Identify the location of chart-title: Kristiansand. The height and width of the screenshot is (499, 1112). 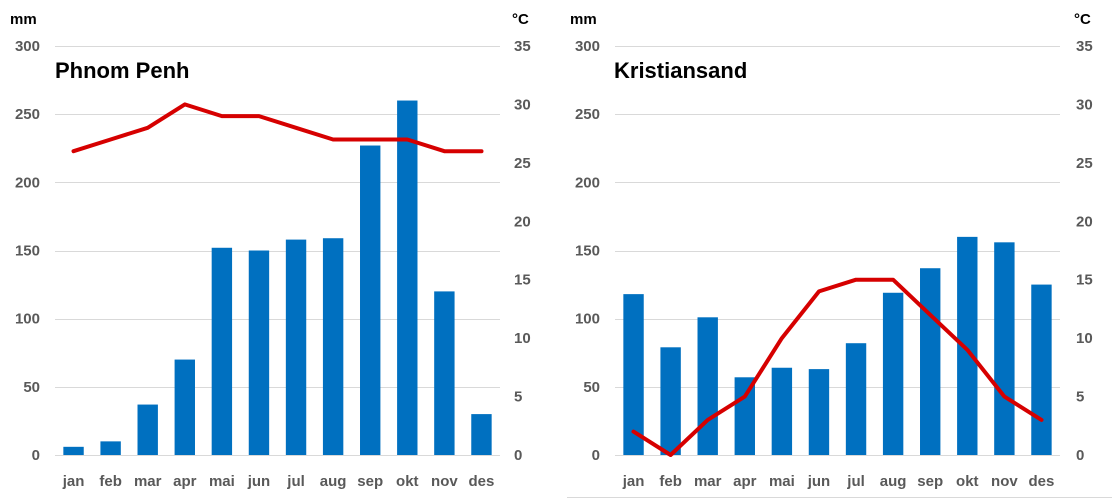
(680, 70).